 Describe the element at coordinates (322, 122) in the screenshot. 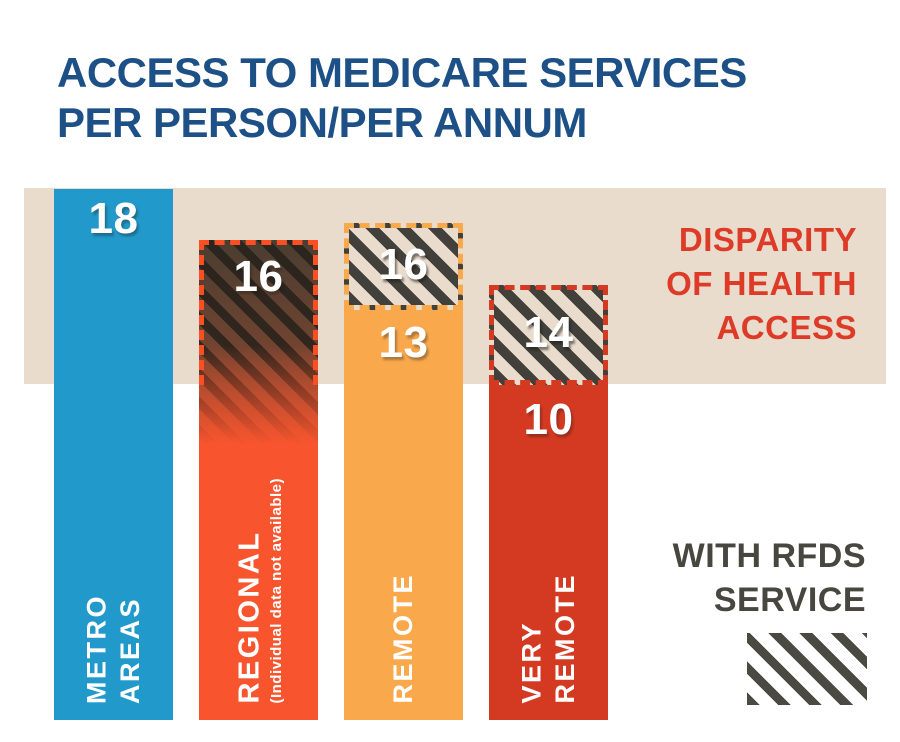

I see `title-line-2: PER PERSON/PER ANNUM` at that location.